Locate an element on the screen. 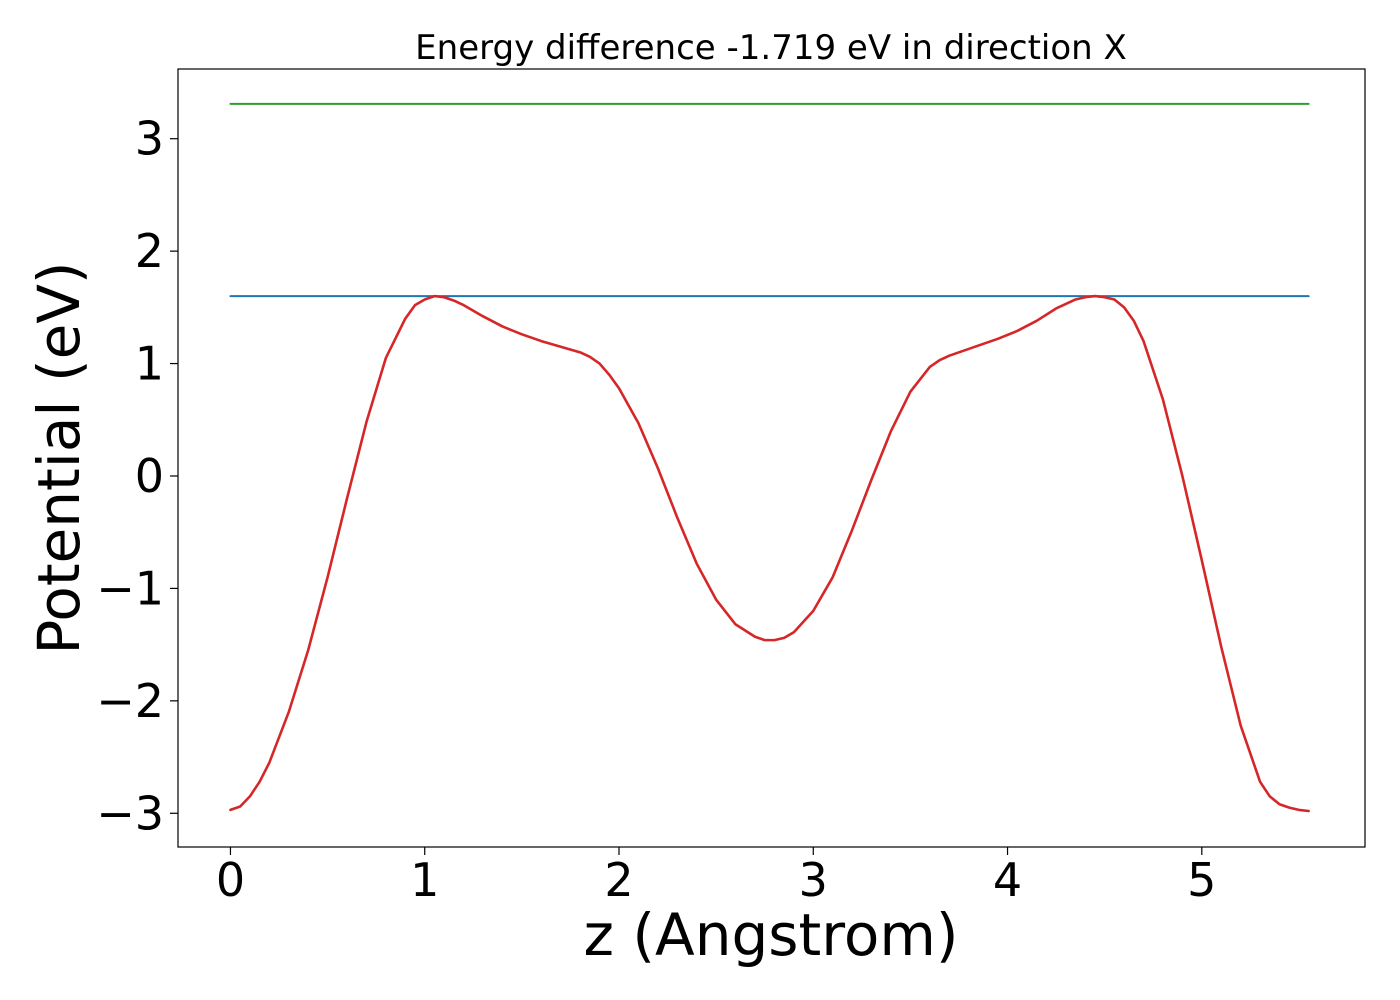 This screenshot has height=1000, width=1400. x-tick-label: 4 is located at coordinates (1007, 880).